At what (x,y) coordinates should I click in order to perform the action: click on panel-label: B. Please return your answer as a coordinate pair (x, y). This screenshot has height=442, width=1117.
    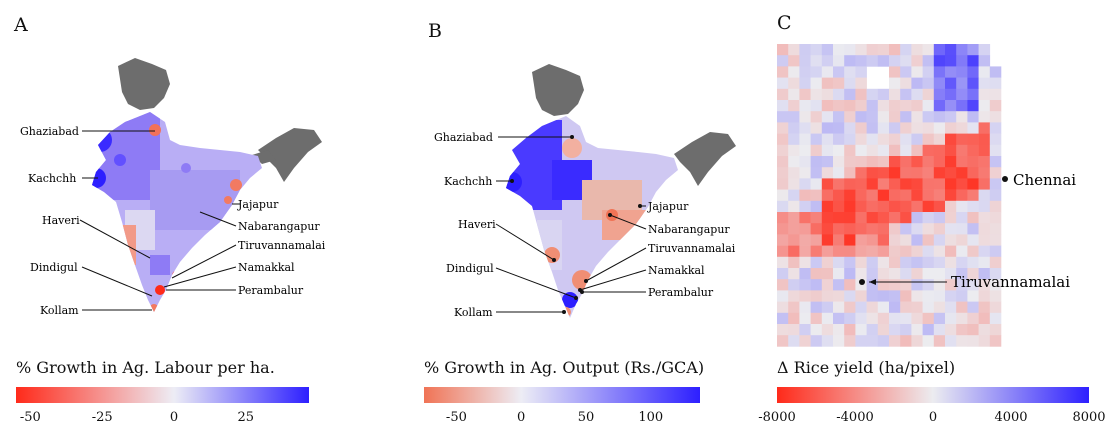
    Looking at the image, I should click on (435, 31).